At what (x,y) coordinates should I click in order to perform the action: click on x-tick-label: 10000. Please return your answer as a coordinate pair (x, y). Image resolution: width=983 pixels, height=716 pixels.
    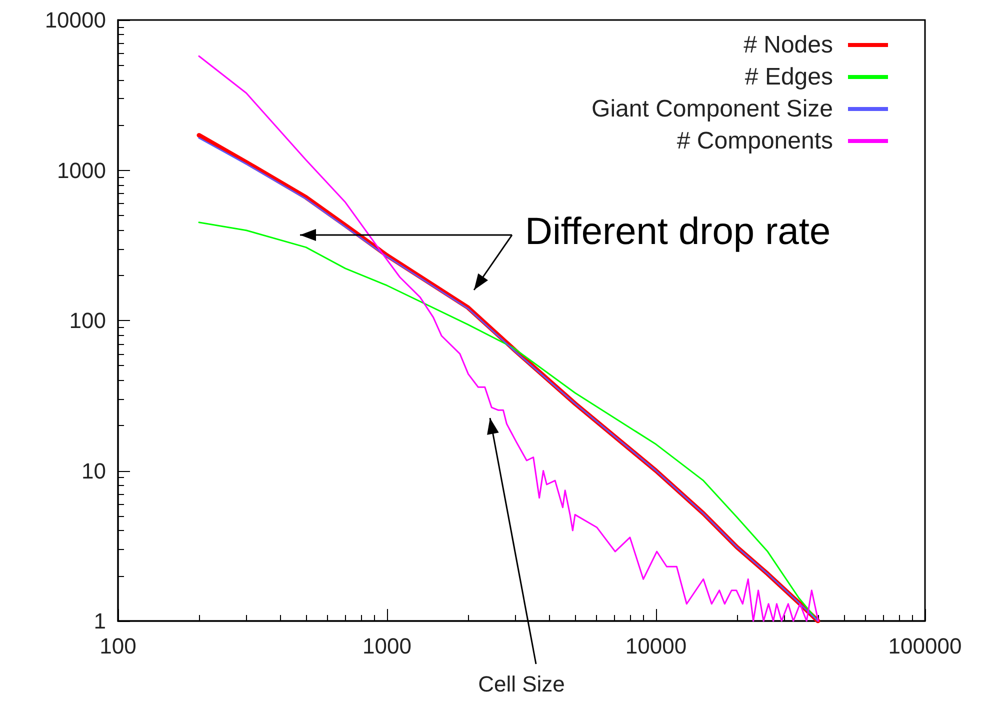
    Looking at the image, I should click on (656, 646).